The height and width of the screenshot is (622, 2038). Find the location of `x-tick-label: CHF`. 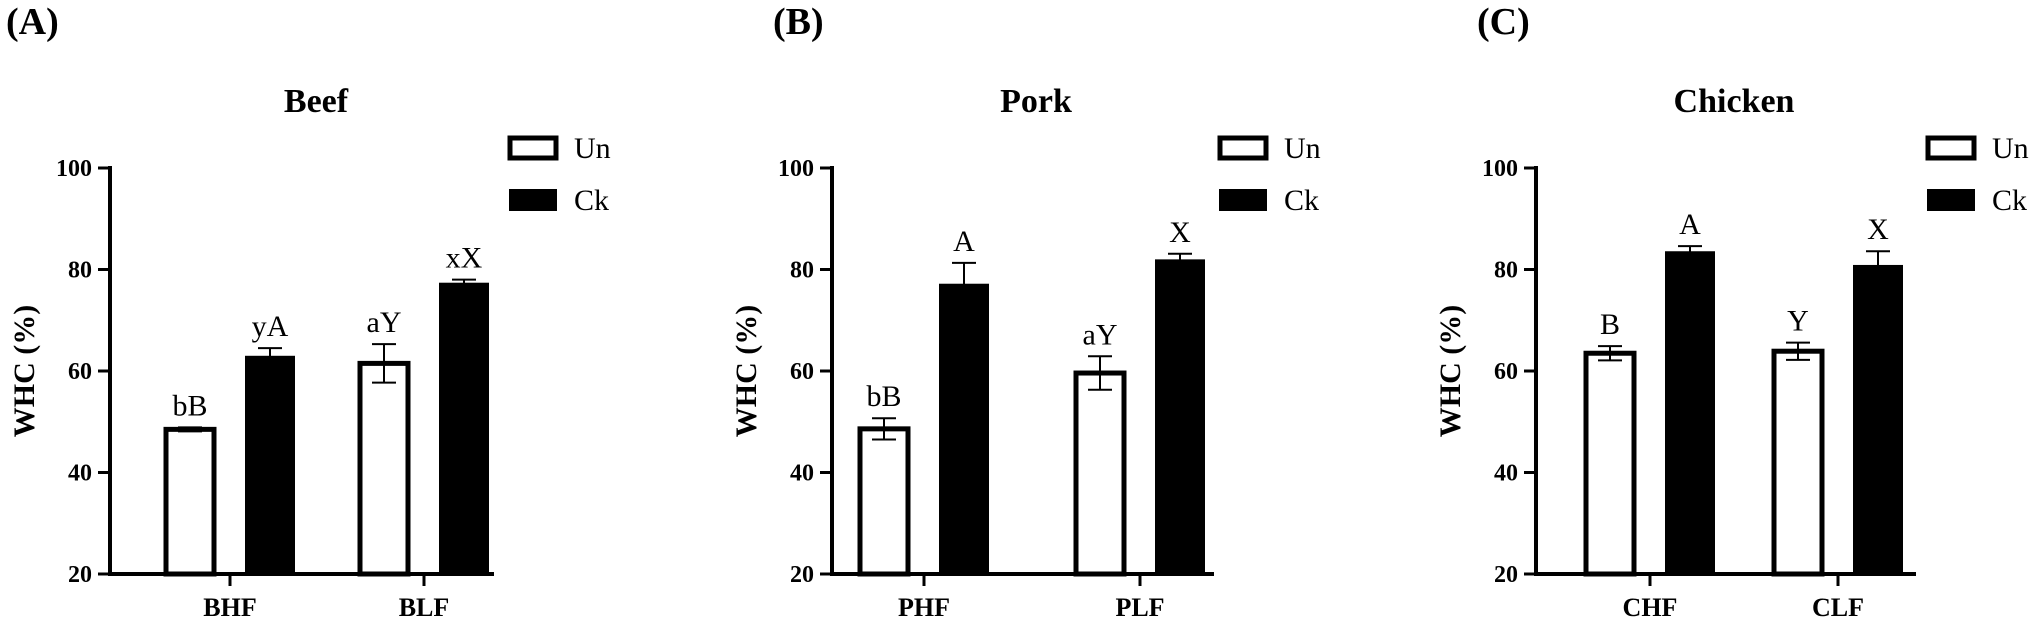

x-tick-label: CHF is located at coordinates (1650, 607).